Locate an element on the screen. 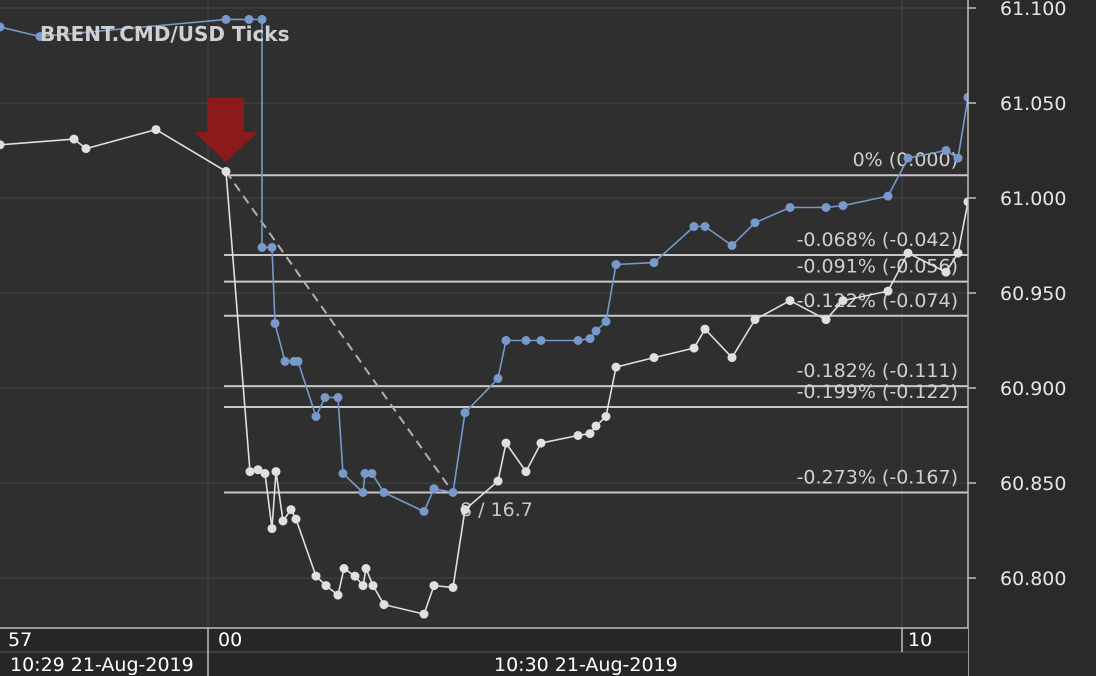 The height and width of the screenshot is (676, 1096). x-major-label: 10:29 21-Aug-2019 is located at coordinates (102, 665).